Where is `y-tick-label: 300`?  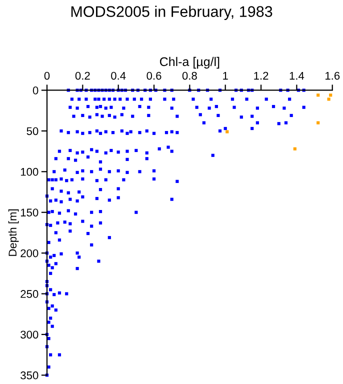 y-tick-label: 300 is located at coordinates (29, 334).